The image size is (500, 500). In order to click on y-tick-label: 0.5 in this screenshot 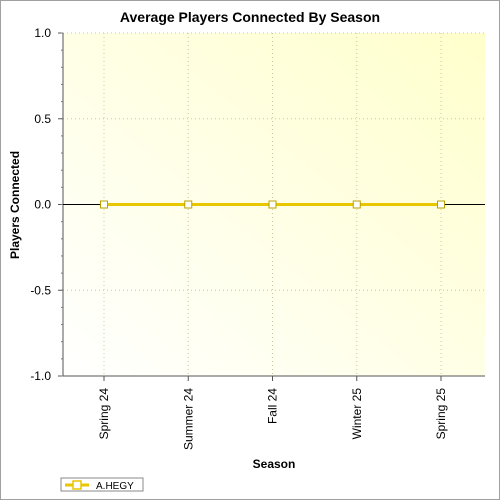, I will do `click(42, 119)`.